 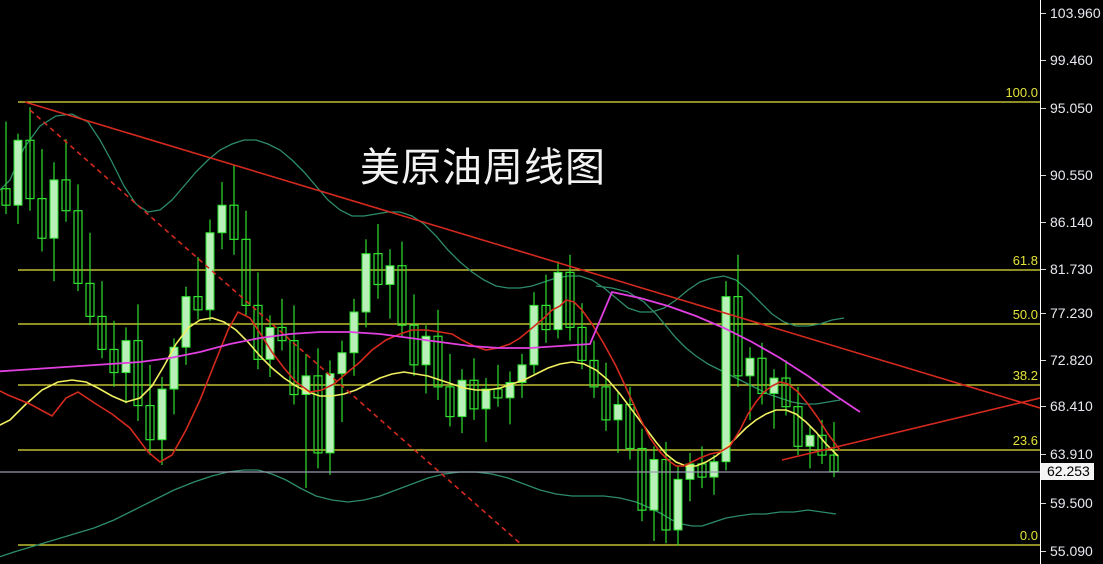 What do you see at coordinates (1071, 60) in the screenshot?
I see `axis-tick-label: 99.460` at bounding box center [1071, 60].